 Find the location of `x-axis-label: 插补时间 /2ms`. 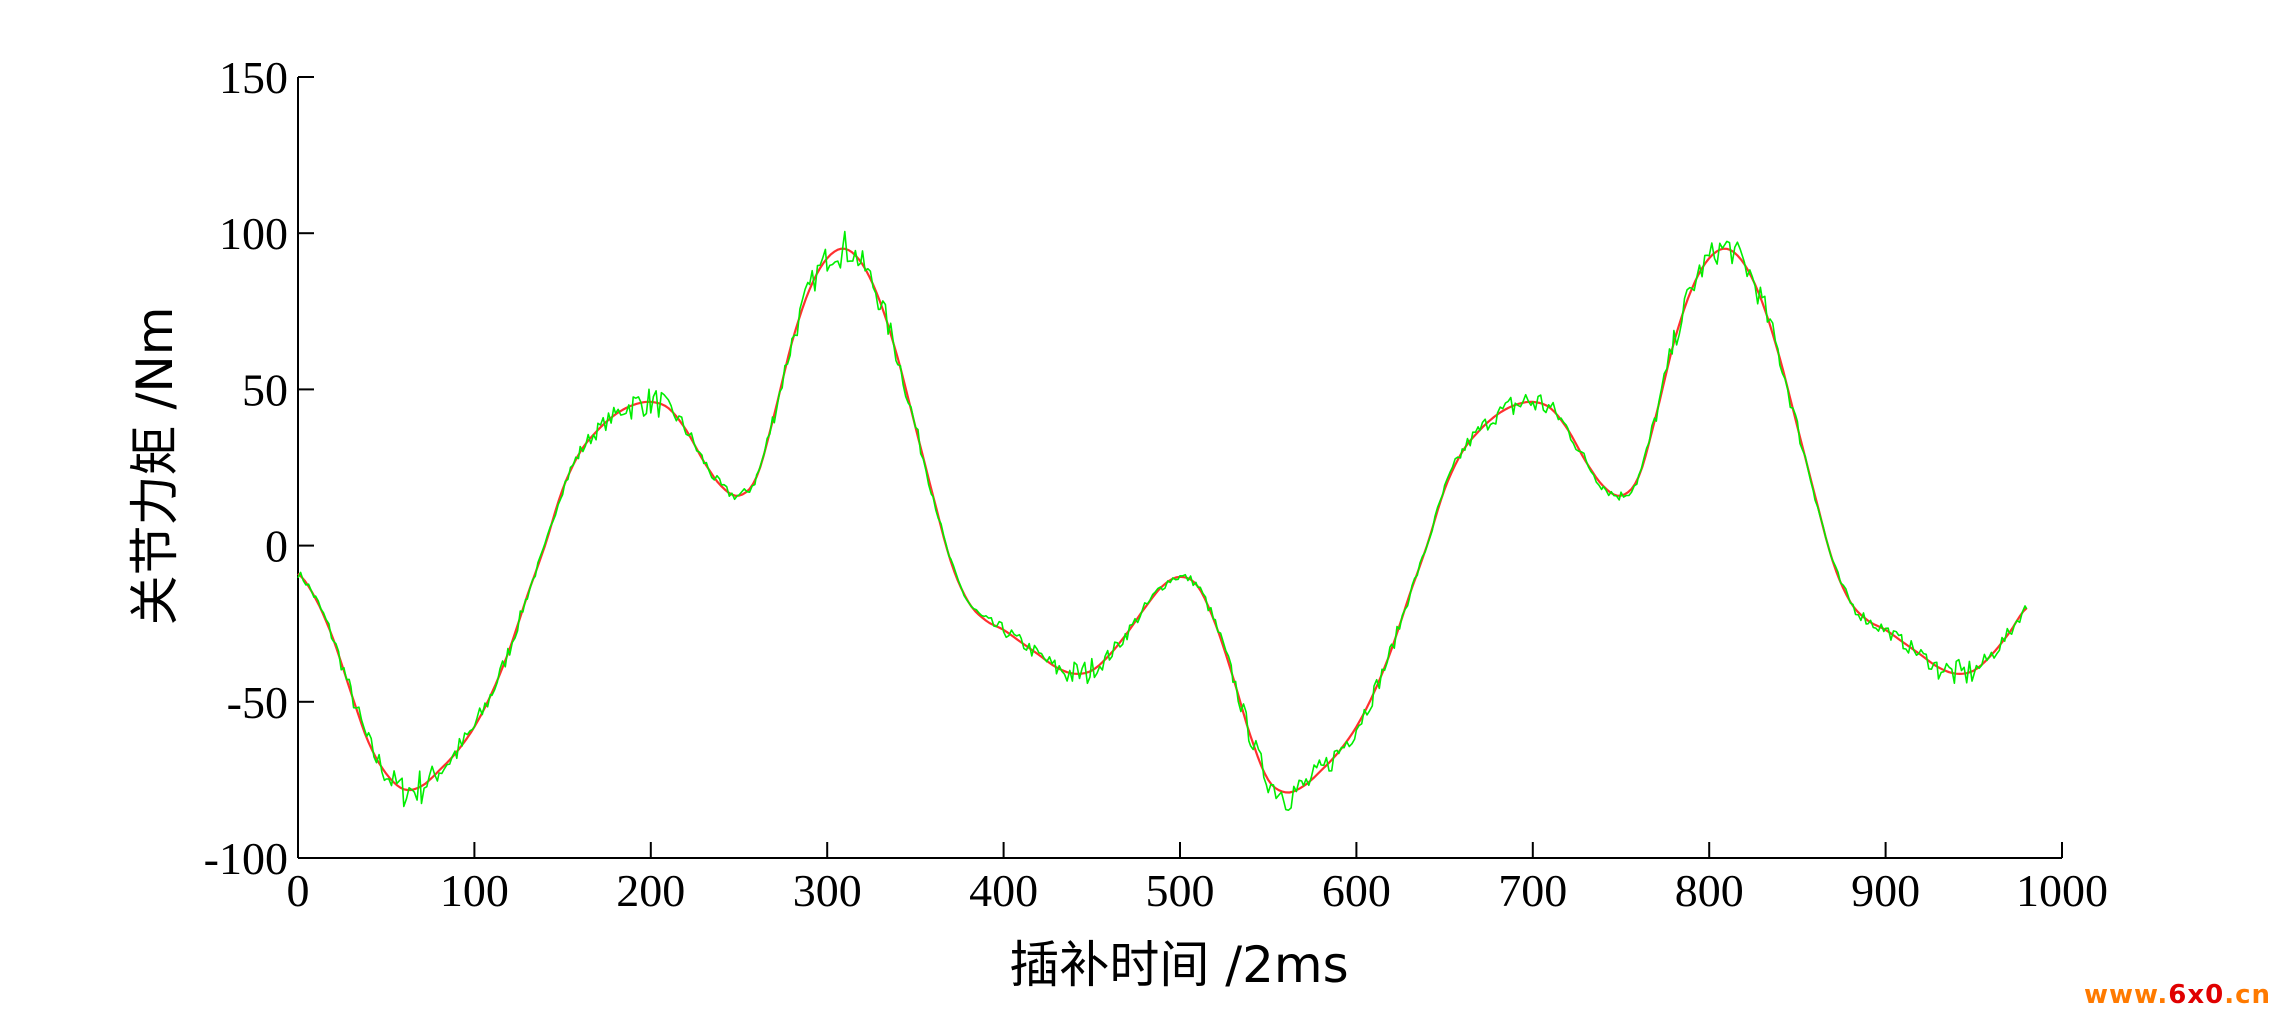

x-axis-label: 插补时间 /2ms is located at coordinates (1178, 965).